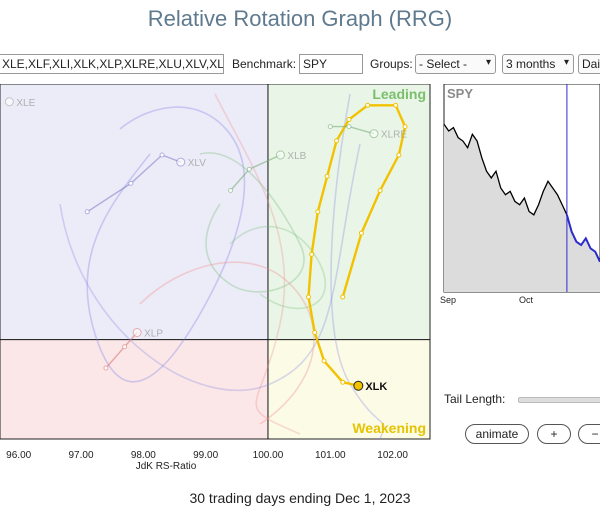 The width and height of the screenshot is (600, 513). Describe the element at coordinates (531, 64) in the screenshot. I see `period-select-value: 3 months` at that location.